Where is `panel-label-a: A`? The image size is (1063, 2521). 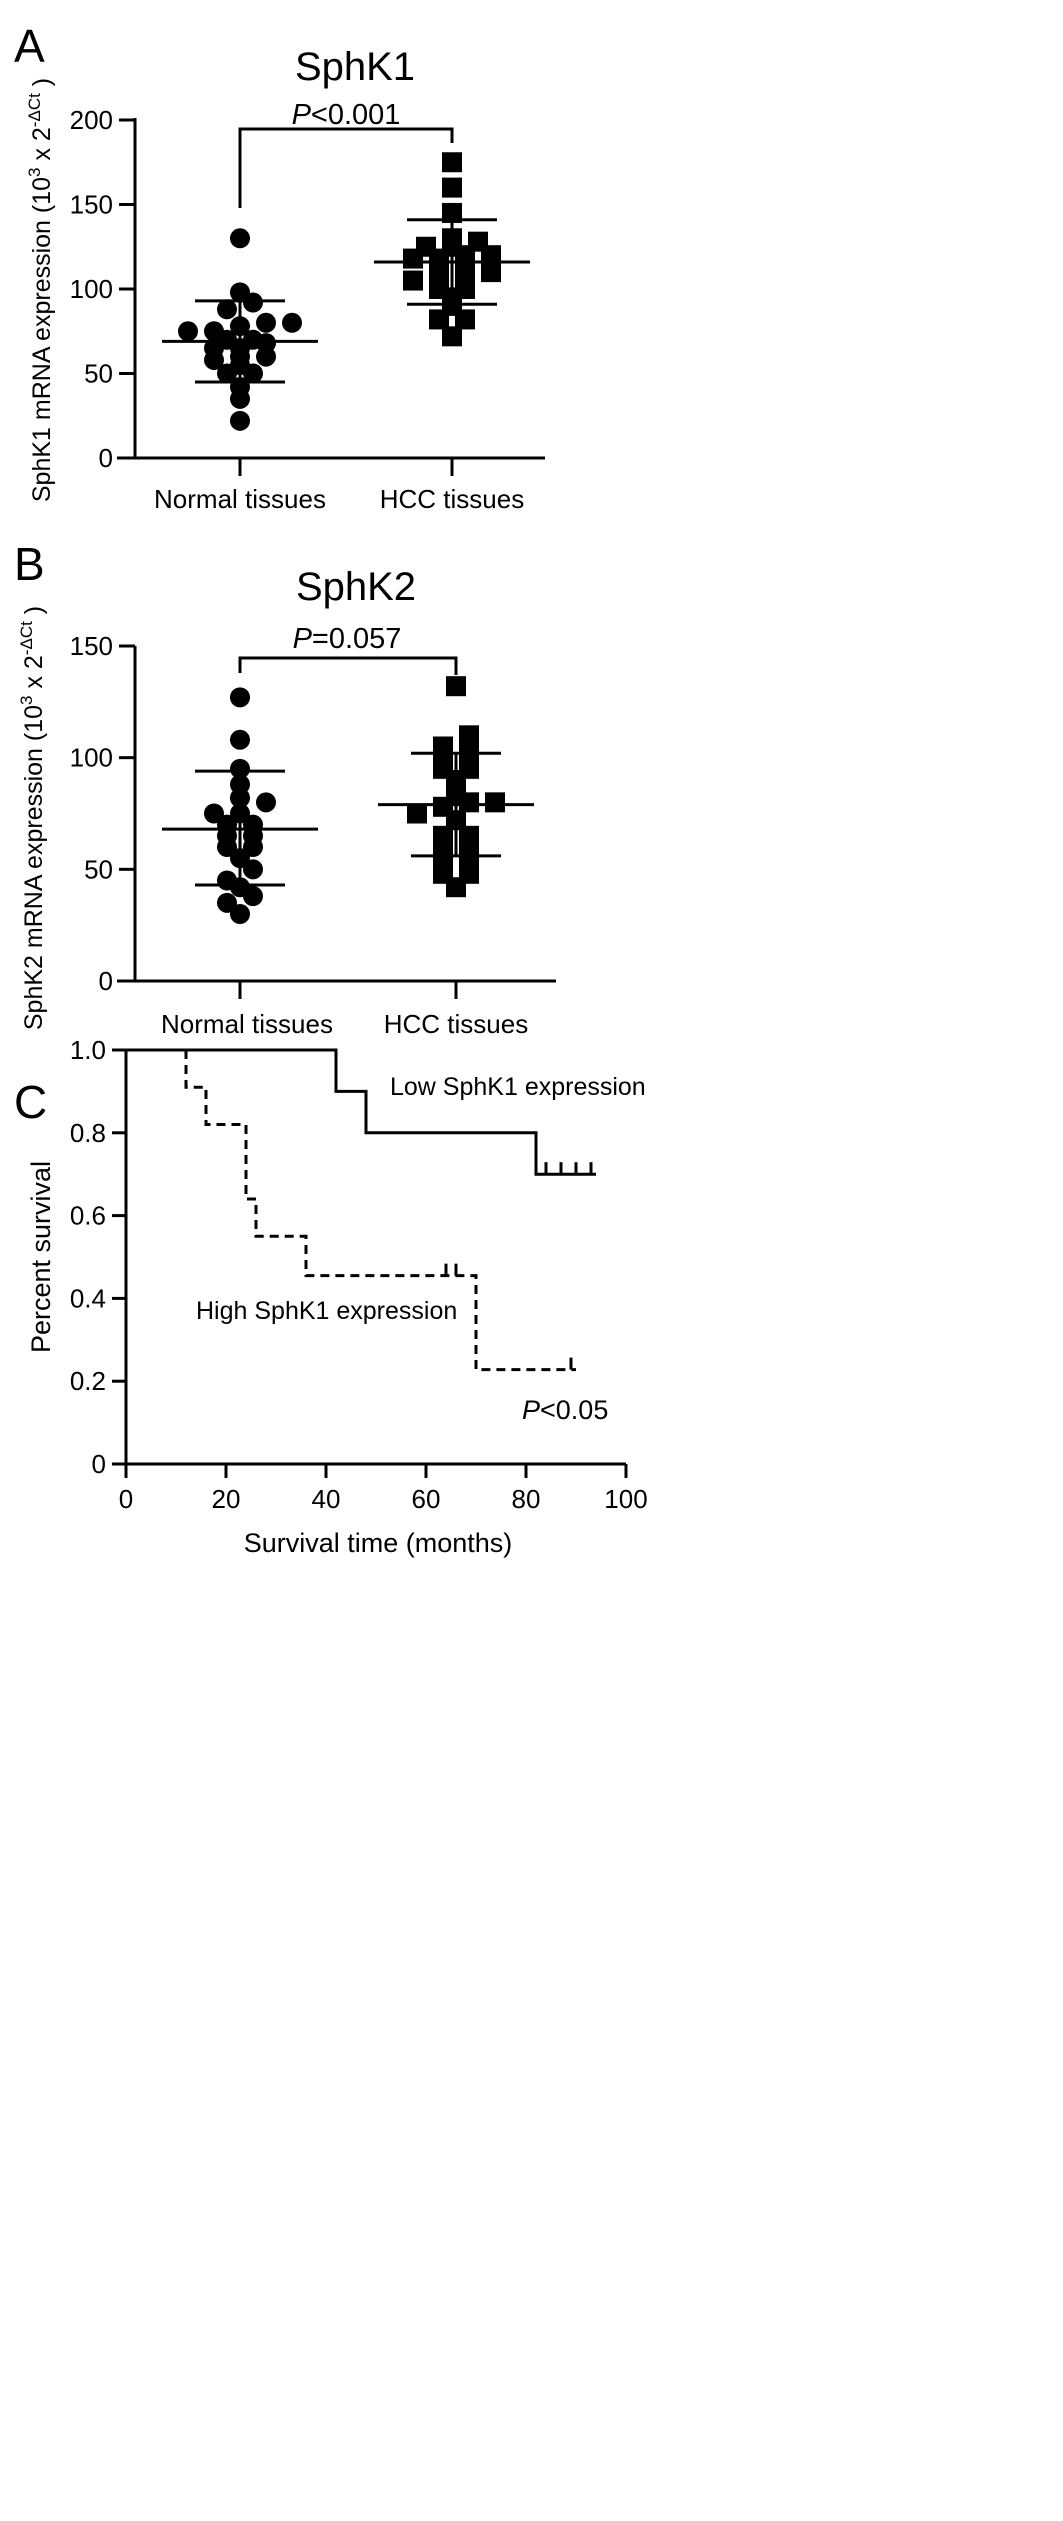 panel-label-a: A is located at coordinates (29, 46).